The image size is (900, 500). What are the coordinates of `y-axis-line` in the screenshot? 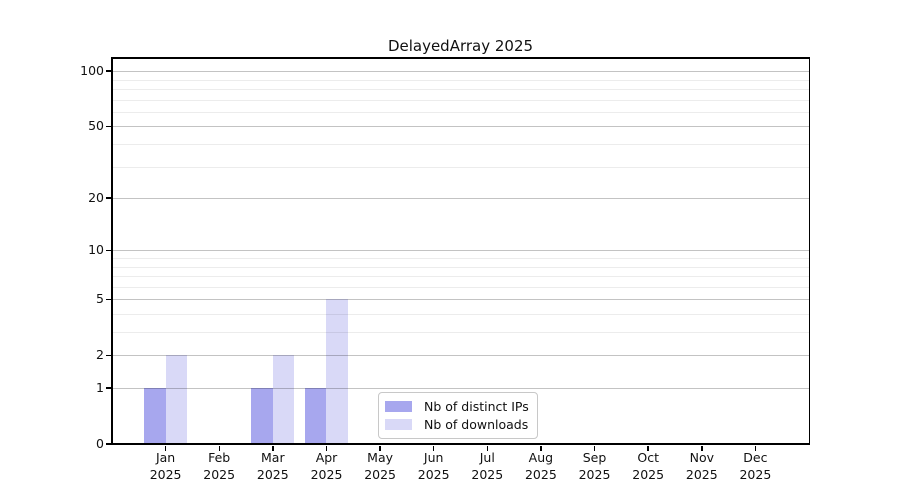 It's located at (112, 251).